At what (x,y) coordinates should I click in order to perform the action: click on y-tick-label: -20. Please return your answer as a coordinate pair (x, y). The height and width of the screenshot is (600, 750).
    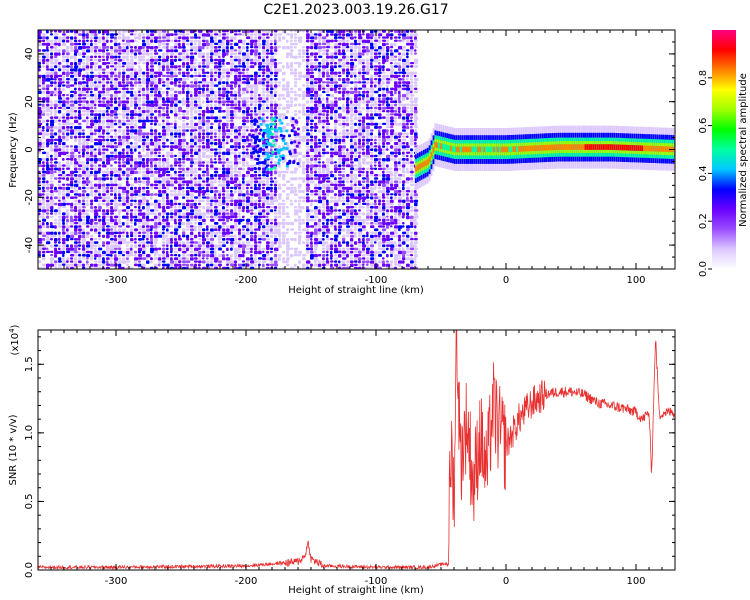
    Looking at the image, I should click on (29, 197).